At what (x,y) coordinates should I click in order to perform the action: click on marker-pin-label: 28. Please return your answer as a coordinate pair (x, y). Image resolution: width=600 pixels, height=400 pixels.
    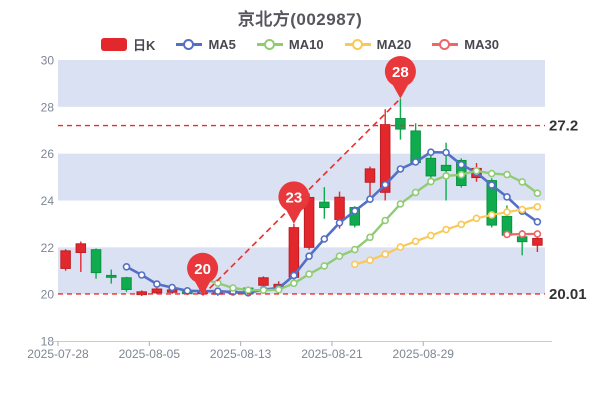
    Looking at the image, I should click on (400, 72).